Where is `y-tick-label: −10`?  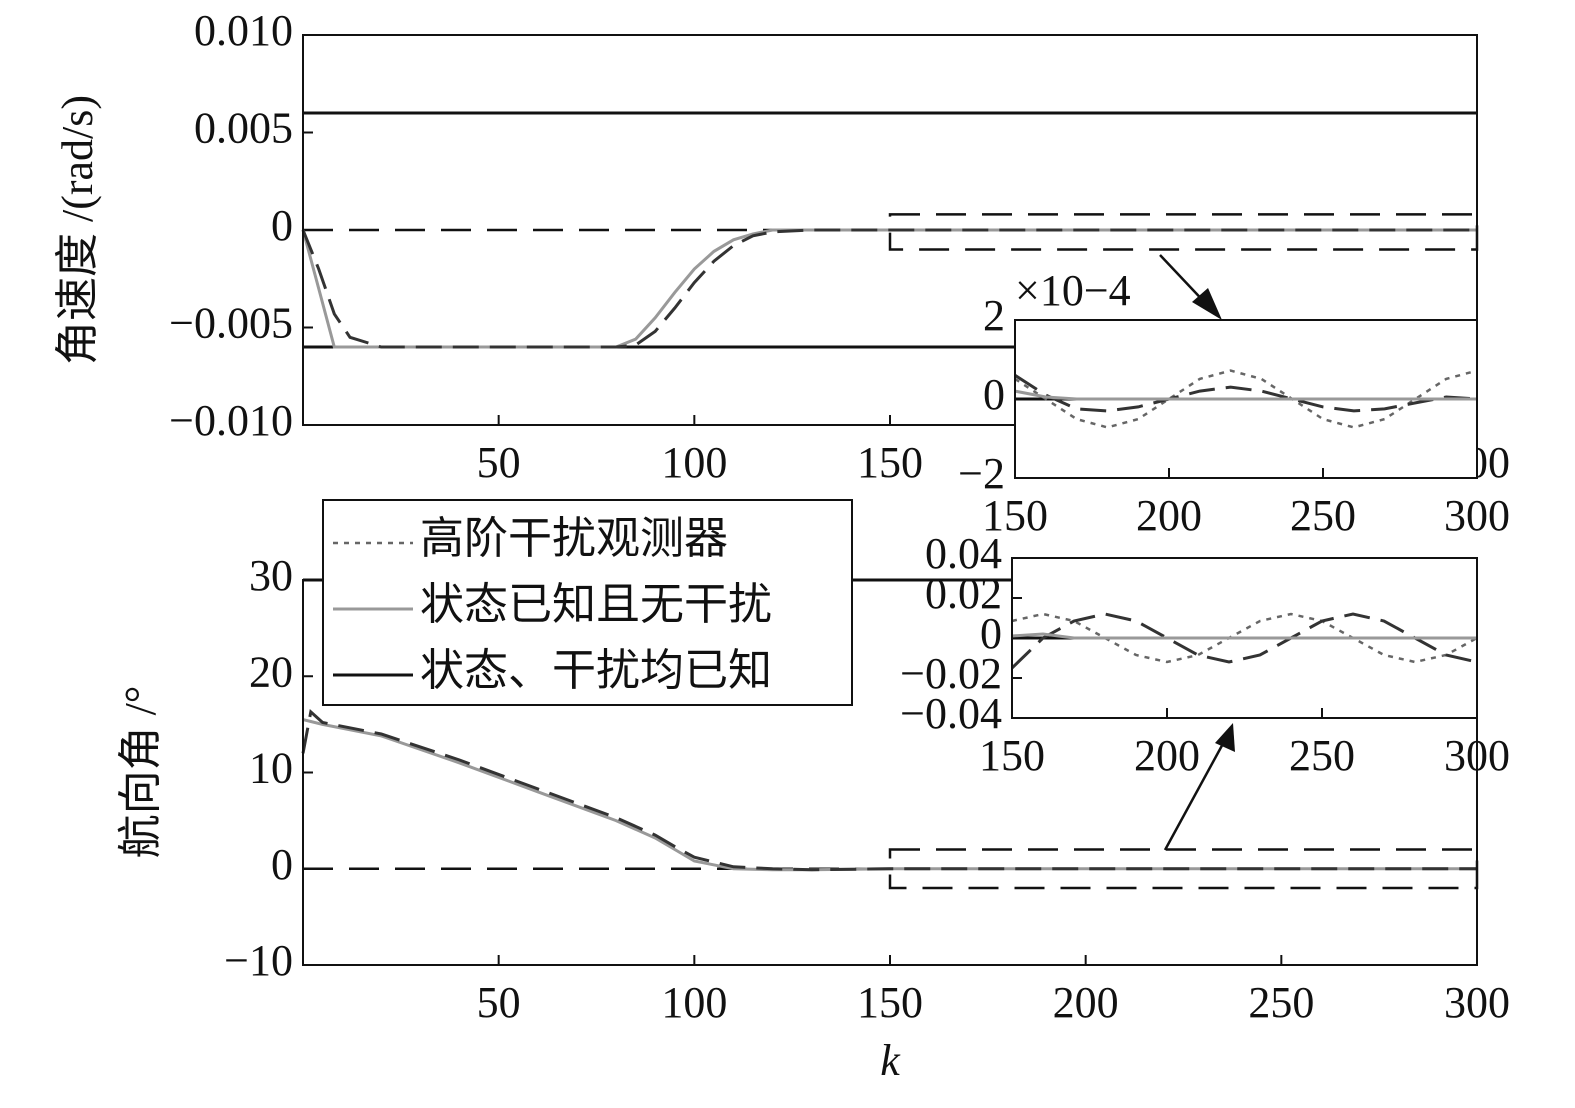 y-tick-label: −10 is located at coordinates (258, 960).